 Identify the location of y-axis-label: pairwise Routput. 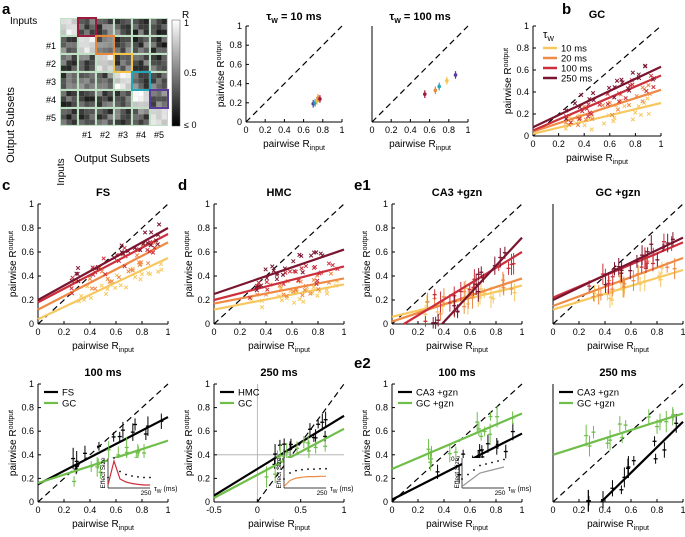
(367, 264).